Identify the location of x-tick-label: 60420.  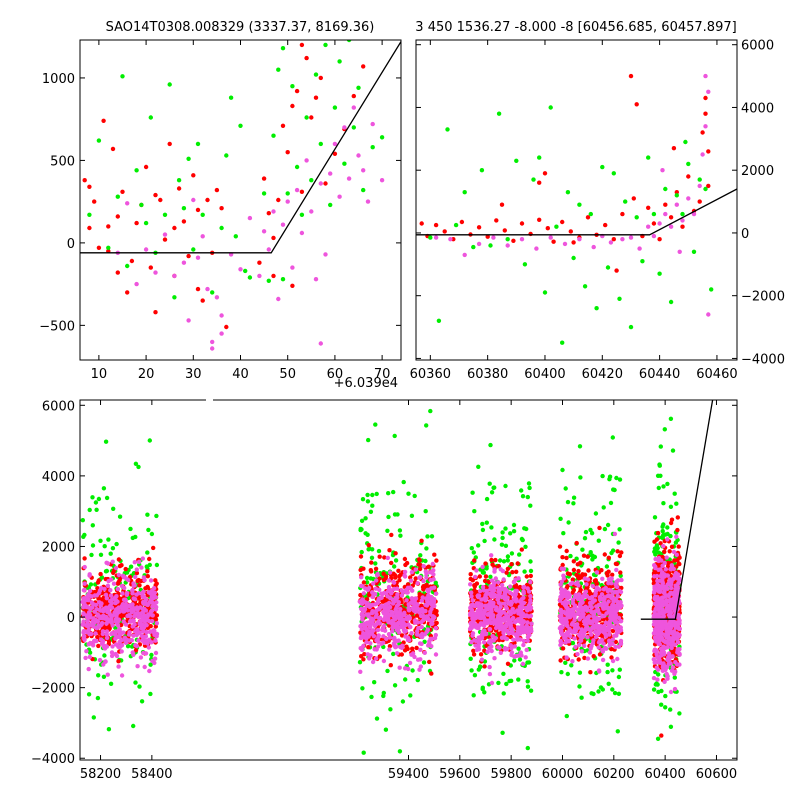
(602, 374).